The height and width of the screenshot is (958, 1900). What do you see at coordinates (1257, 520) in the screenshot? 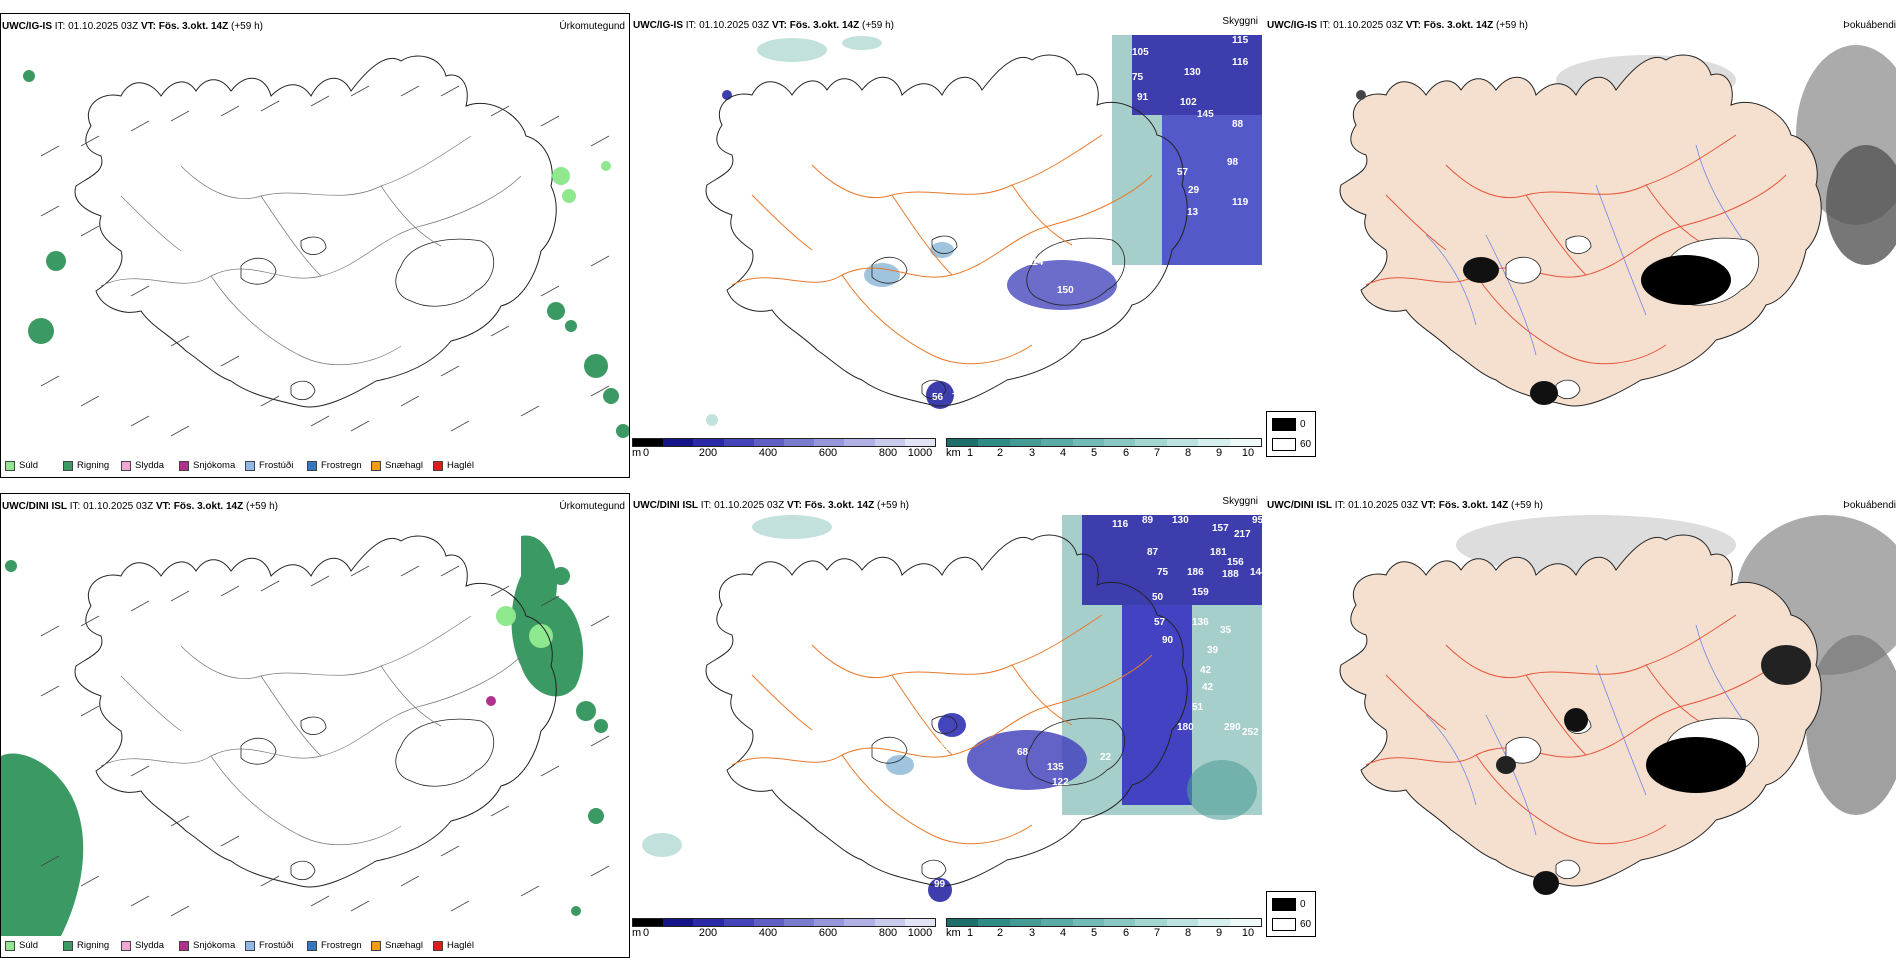
I see `cloudbase-label: 95` at bounding box center [1257, 520].